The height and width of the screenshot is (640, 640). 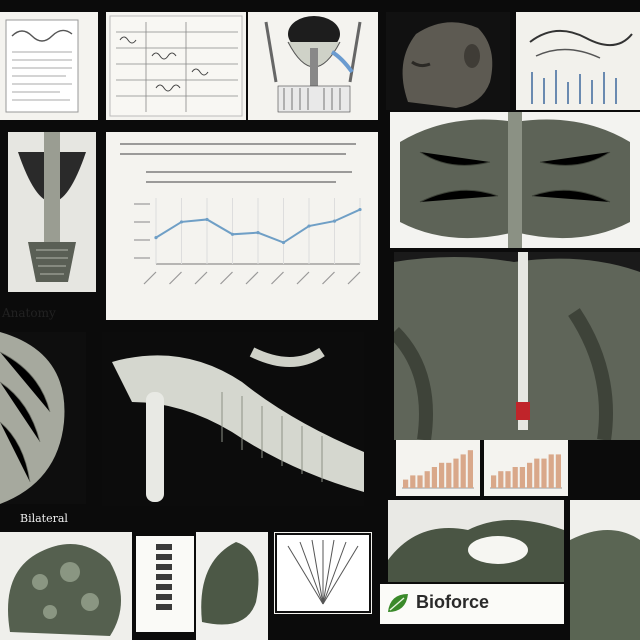 I want to click on head-profile-illustration, so click(x=448, y=61).